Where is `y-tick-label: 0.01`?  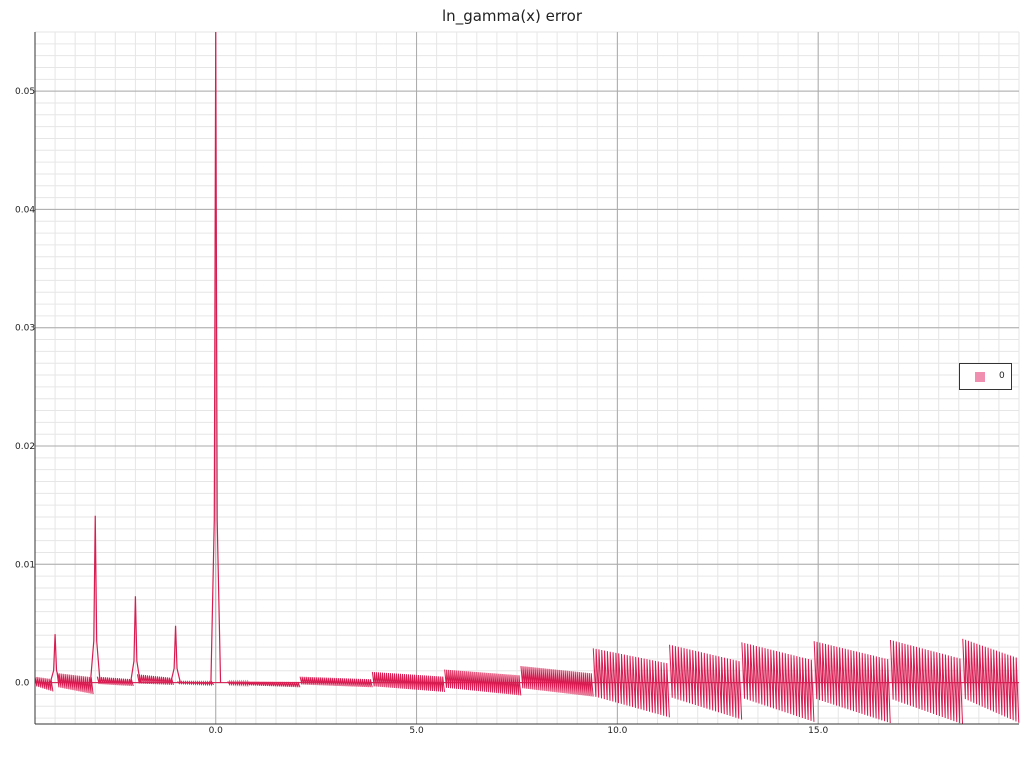
y-tick-label: 0.01 is located at coordinates (25, 565).